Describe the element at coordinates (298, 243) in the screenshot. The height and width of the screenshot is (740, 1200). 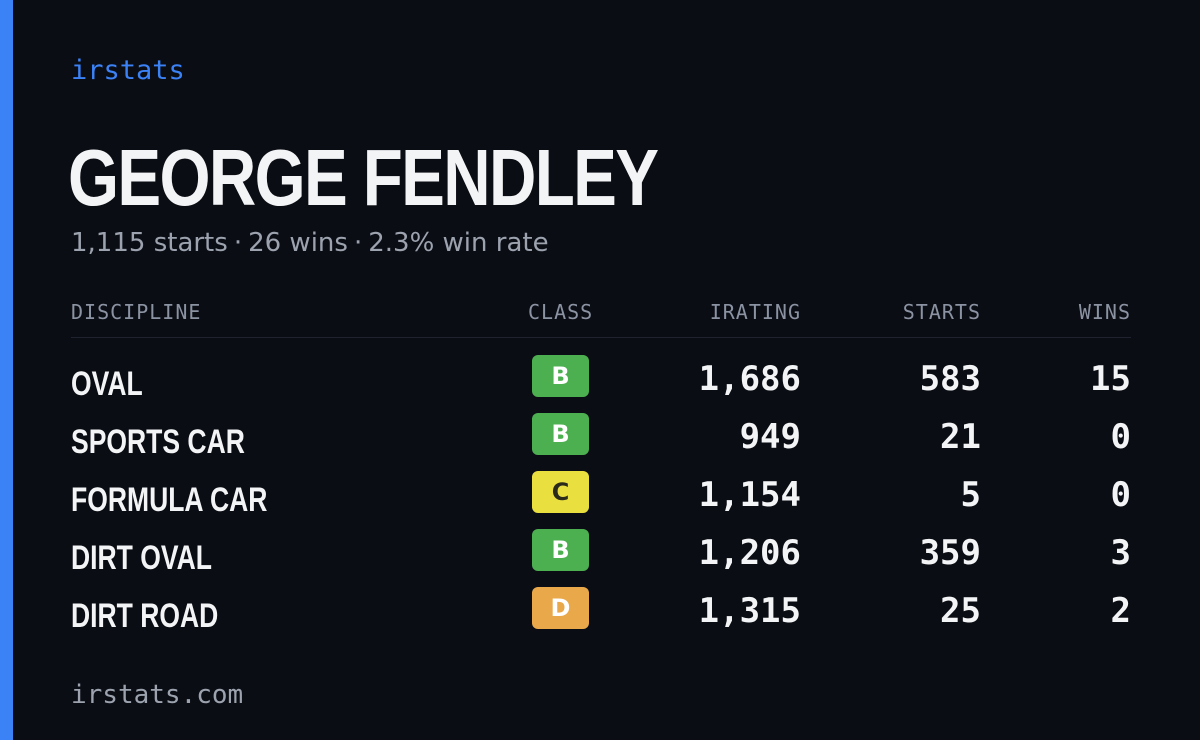
I see `total-wins: 26 wins` at that location.